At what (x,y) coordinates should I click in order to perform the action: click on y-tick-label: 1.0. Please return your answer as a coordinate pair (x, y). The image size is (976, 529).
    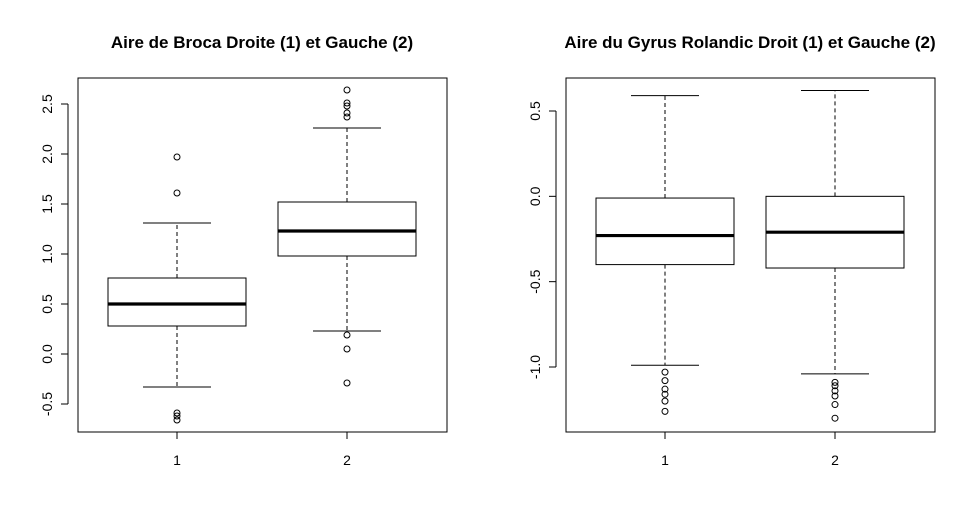
    Looking at the image, I should click on (47, 254).